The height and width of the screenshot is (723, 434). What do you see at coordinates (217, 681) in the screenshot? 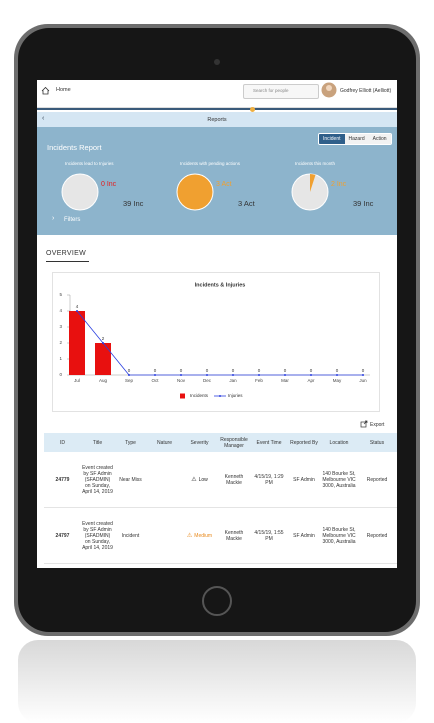
I see `reflection` at bounding box center [217, 681].